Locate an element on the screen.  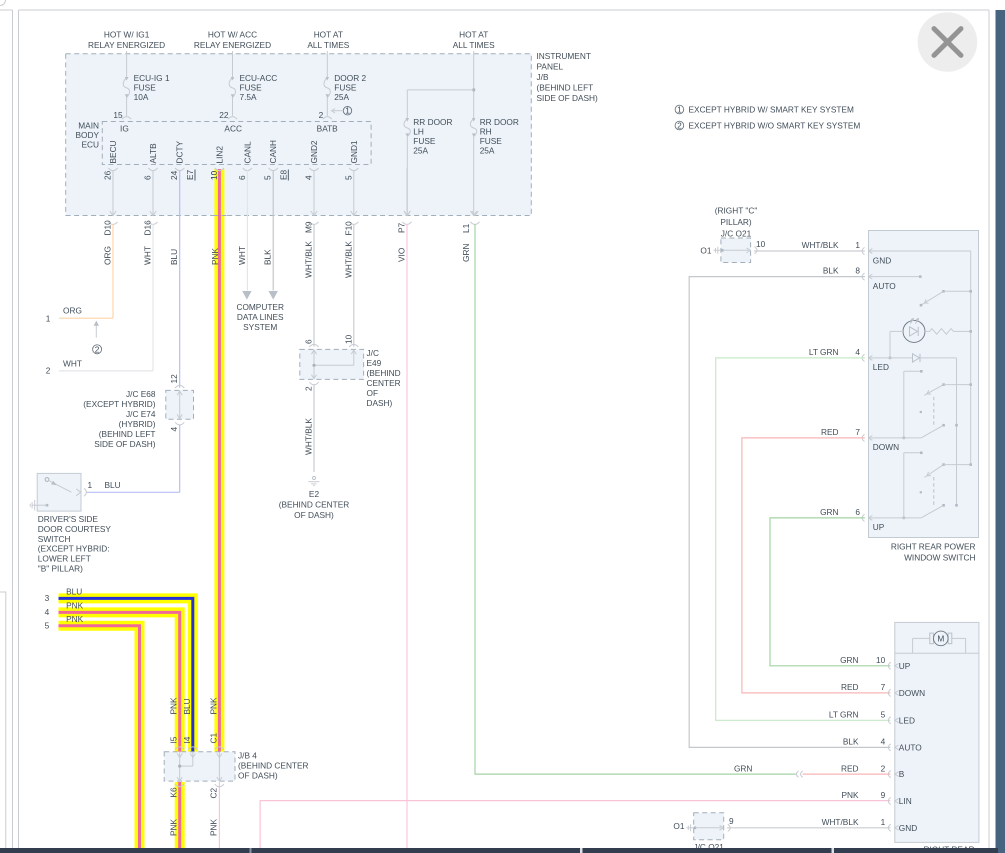
svg-text: ALTB is located at coordinates (153, 153).